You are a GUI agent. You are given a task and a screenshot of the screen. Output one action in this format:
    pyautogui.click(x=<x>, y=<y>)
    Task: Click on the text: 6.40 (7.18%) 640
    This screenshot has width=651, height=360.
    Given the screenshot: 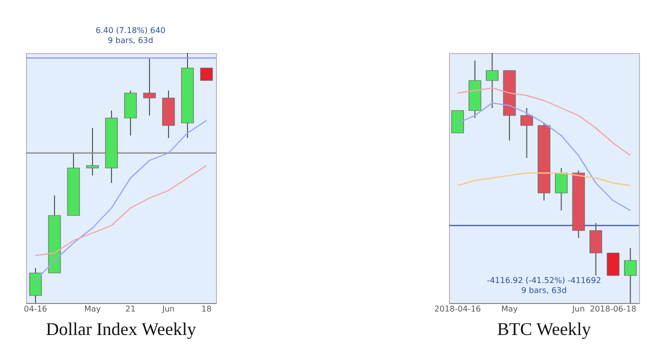 What is the action you would take?
    pyautogui.click(x=131, y=30)
    